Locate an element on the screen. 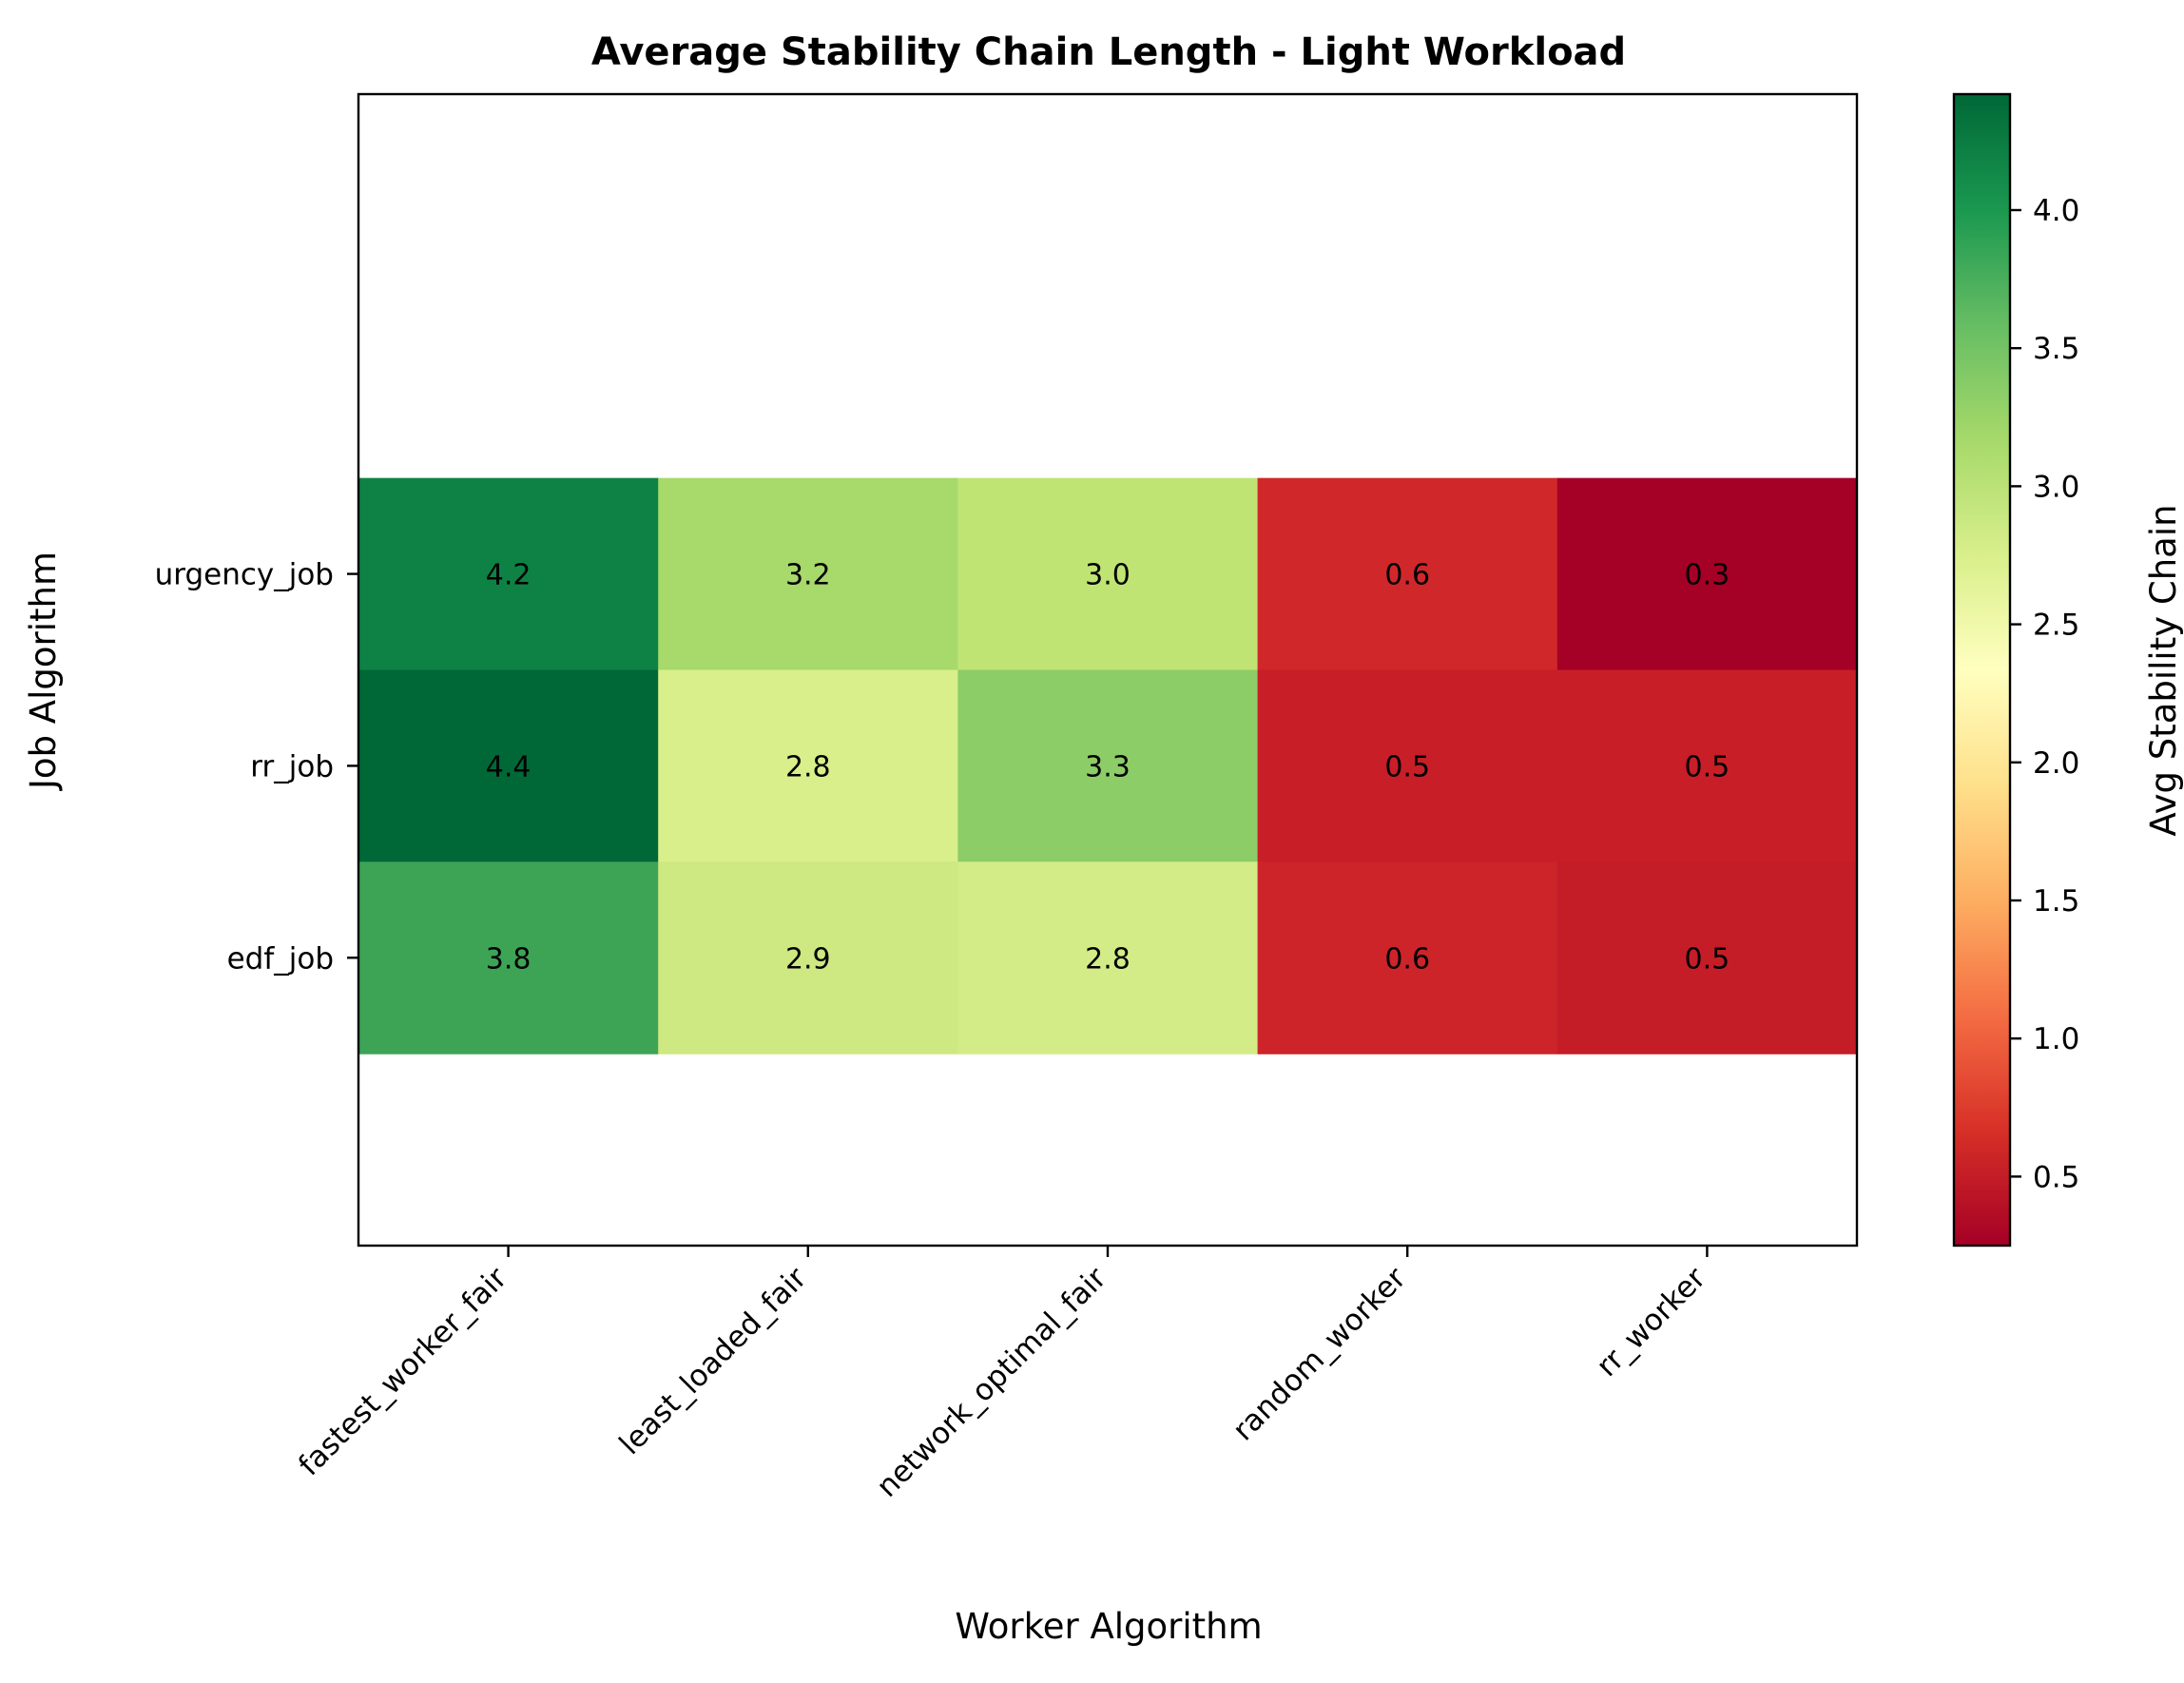 The width and height of the screenshot is (2184, 1683). cell-value-label: 3.0 is located at coordinates (1108, 575).